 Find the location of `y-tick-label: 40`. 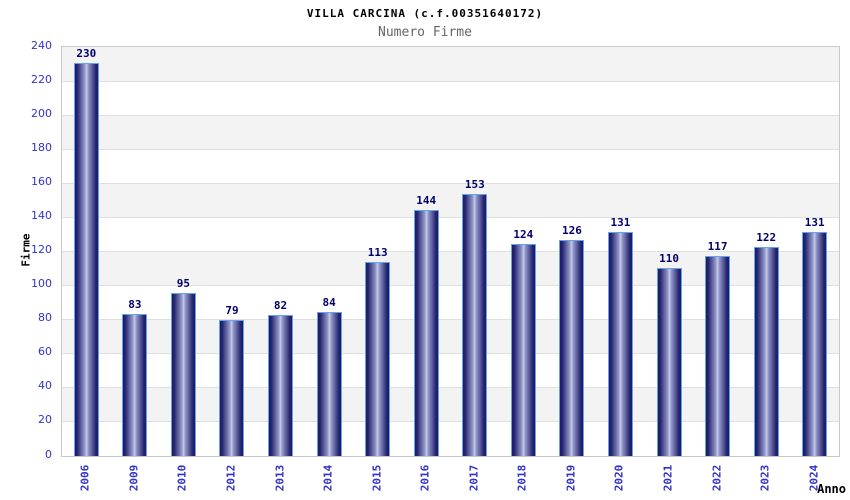

y-tick-label: 40 is located at coordinates (45, 386).